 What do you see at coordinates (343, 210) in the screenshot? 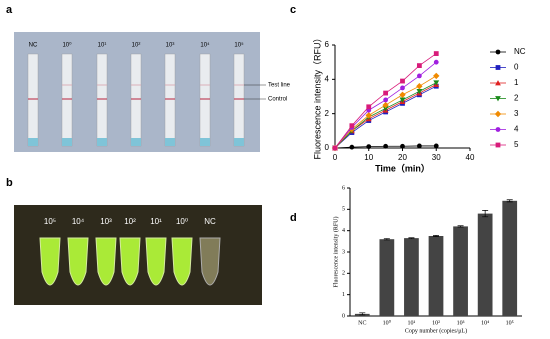
I see `y-tick-label: 5` at bounding box center [343, 210].